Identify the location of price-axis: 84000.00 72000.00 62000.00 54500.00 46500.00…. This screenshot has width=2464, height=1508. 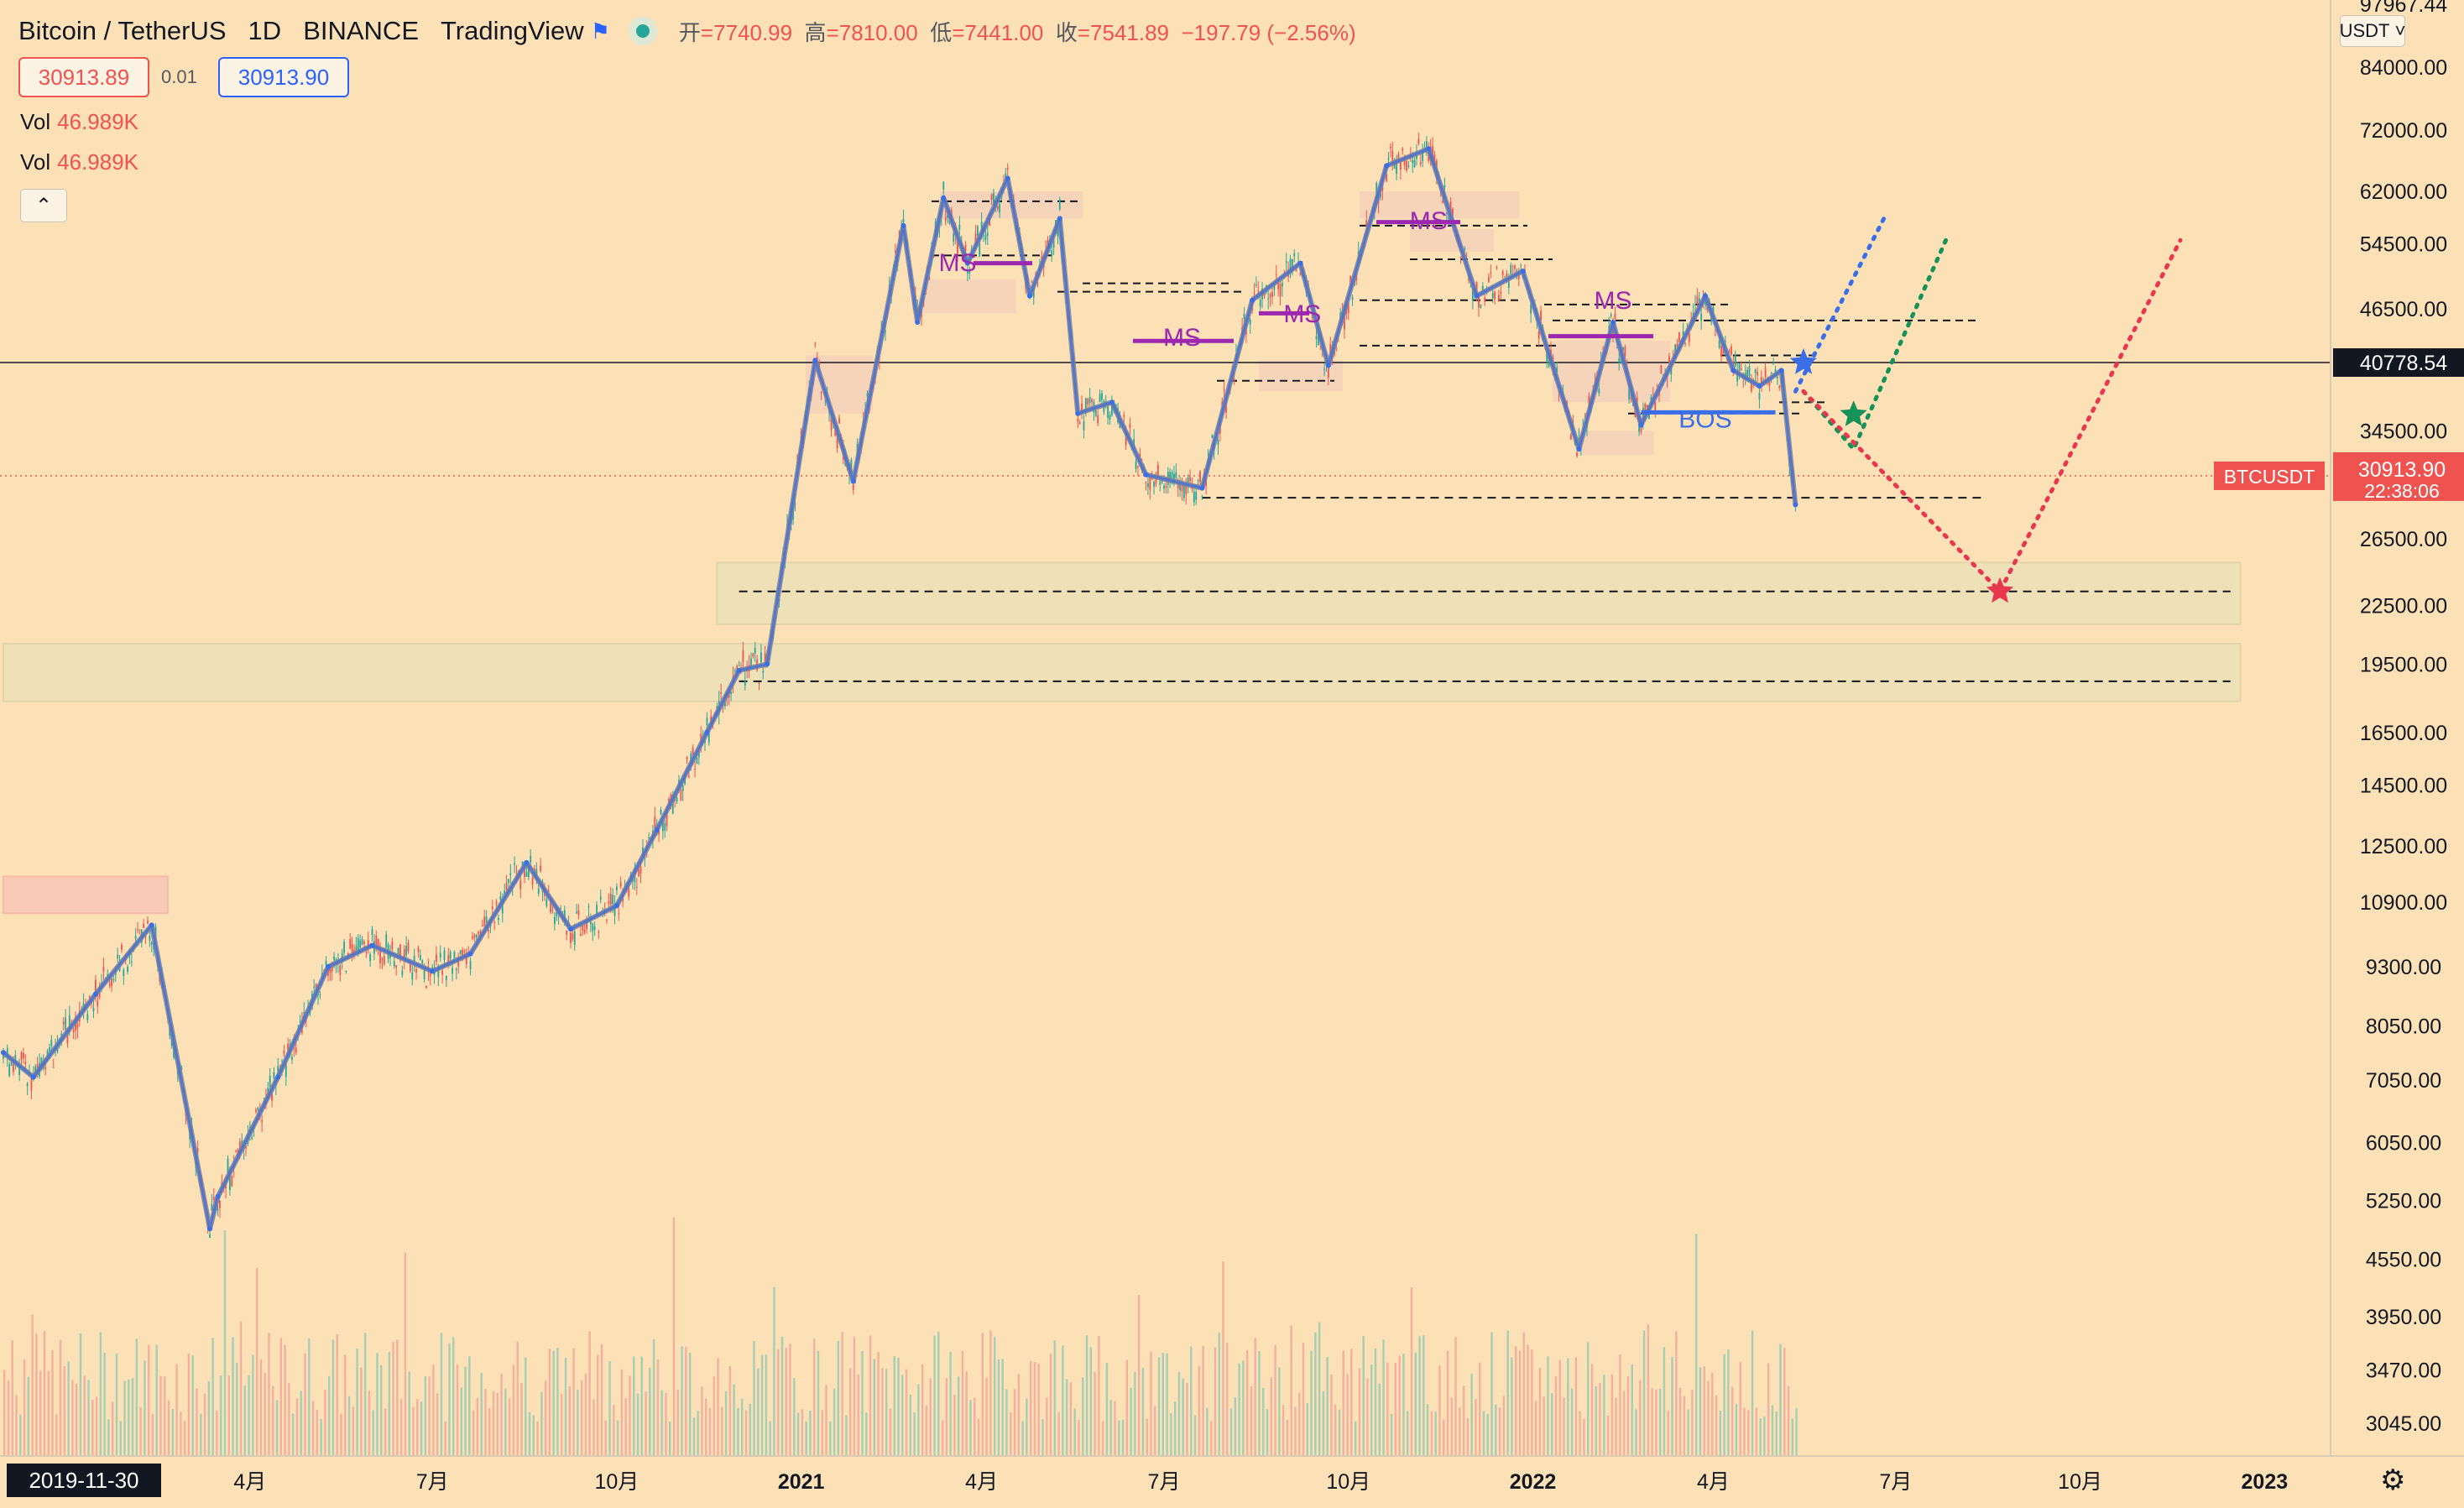
(2397, 727).